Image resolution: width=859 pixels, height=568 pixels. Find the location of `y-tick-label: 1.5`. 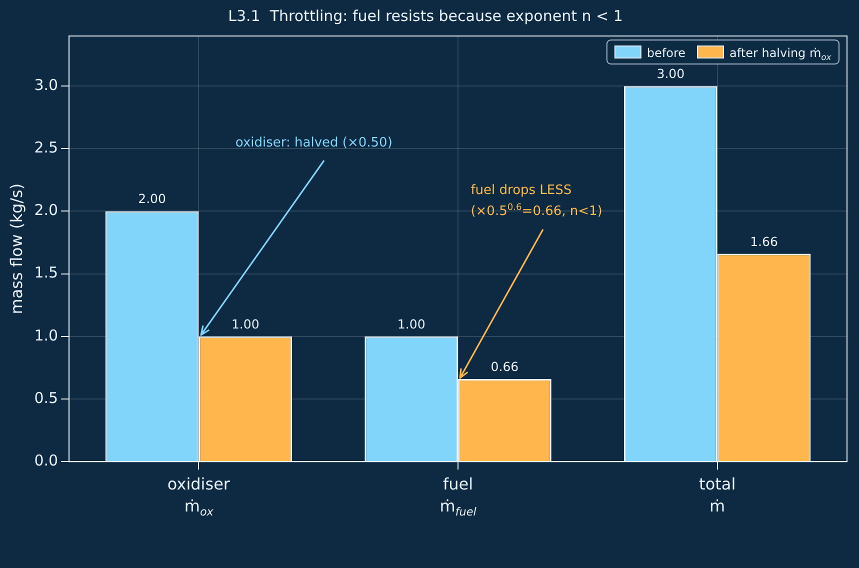

y-tick-label: 1.5 is located at coordinates (46, 273).